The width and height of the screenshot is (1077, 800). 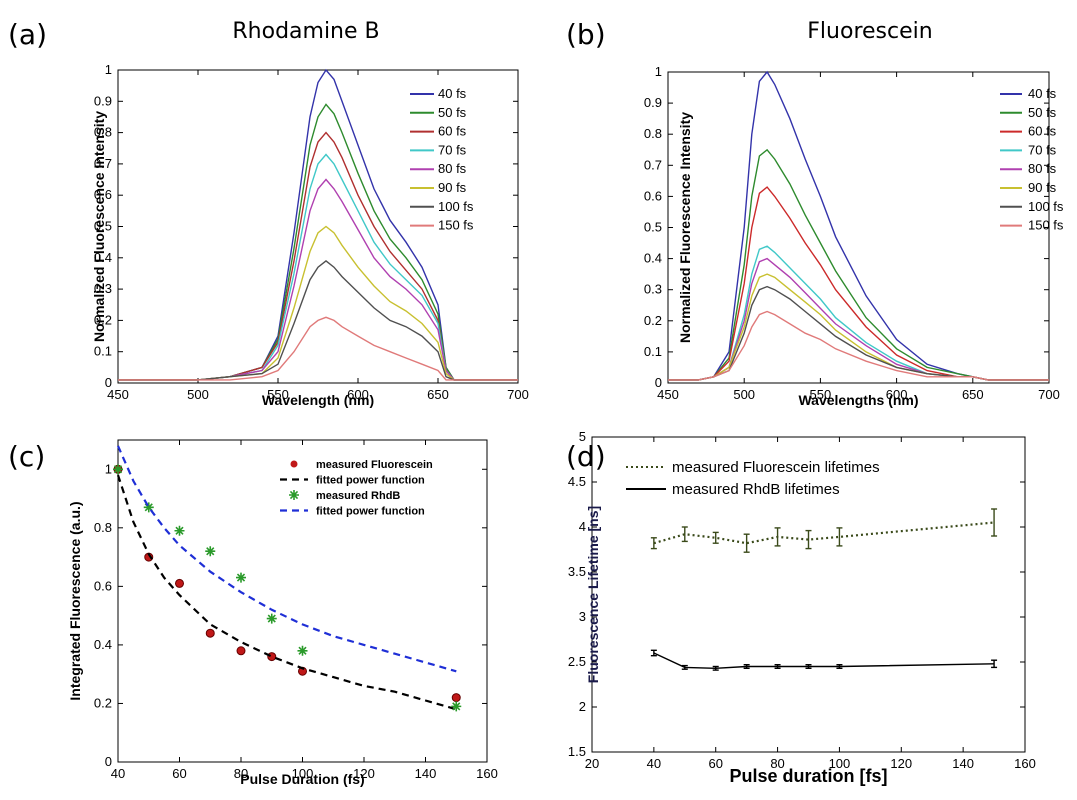 What do you see at coordinates (577, 661) in the screenshot?
I see `y-tick-label: 2.5` at bounding box center [577, 661].